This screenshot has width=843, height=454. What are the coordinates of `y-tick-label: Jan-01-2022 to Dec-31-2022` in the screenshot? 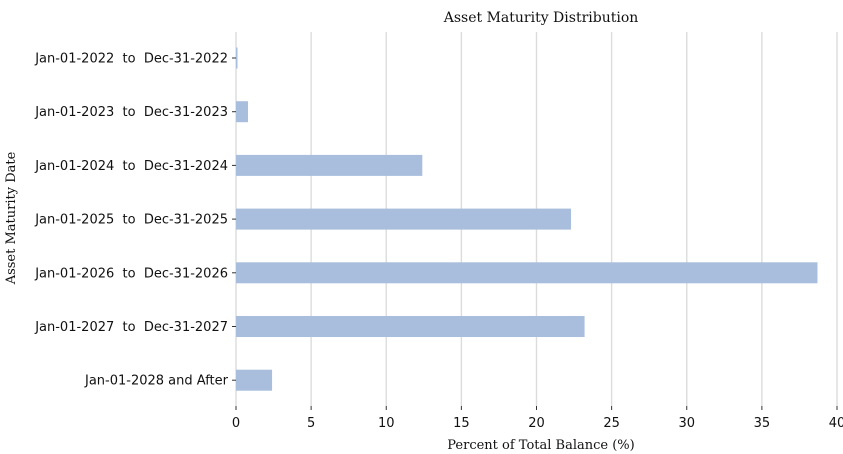 It's located at (131, 59).